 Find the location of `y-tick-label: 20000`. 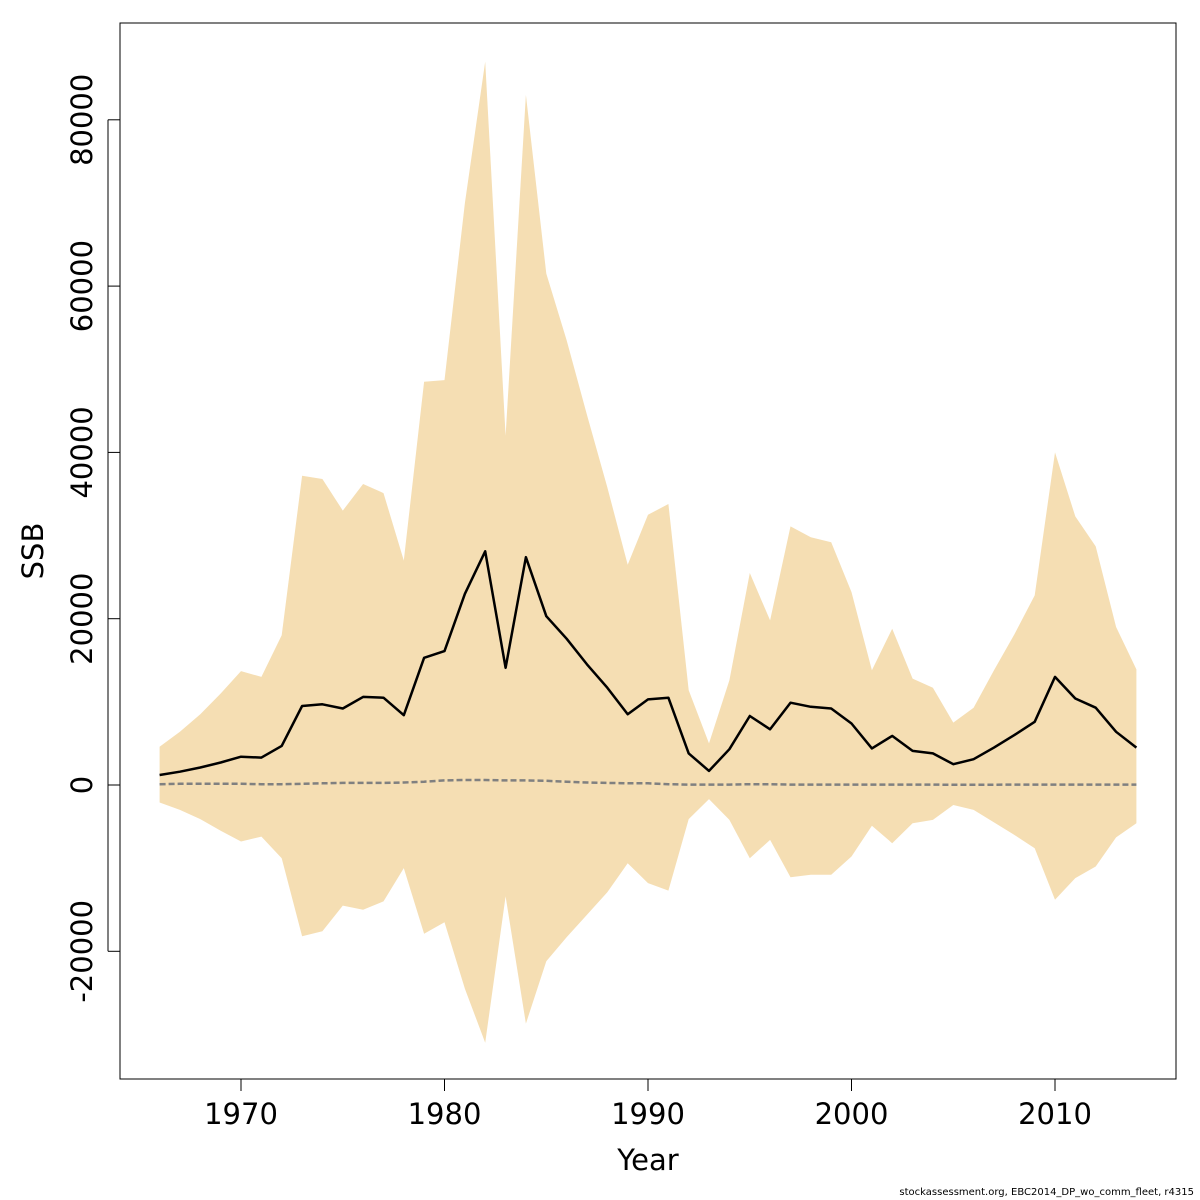

y-tick-label: 20000 is located at coordinates (82, 619).